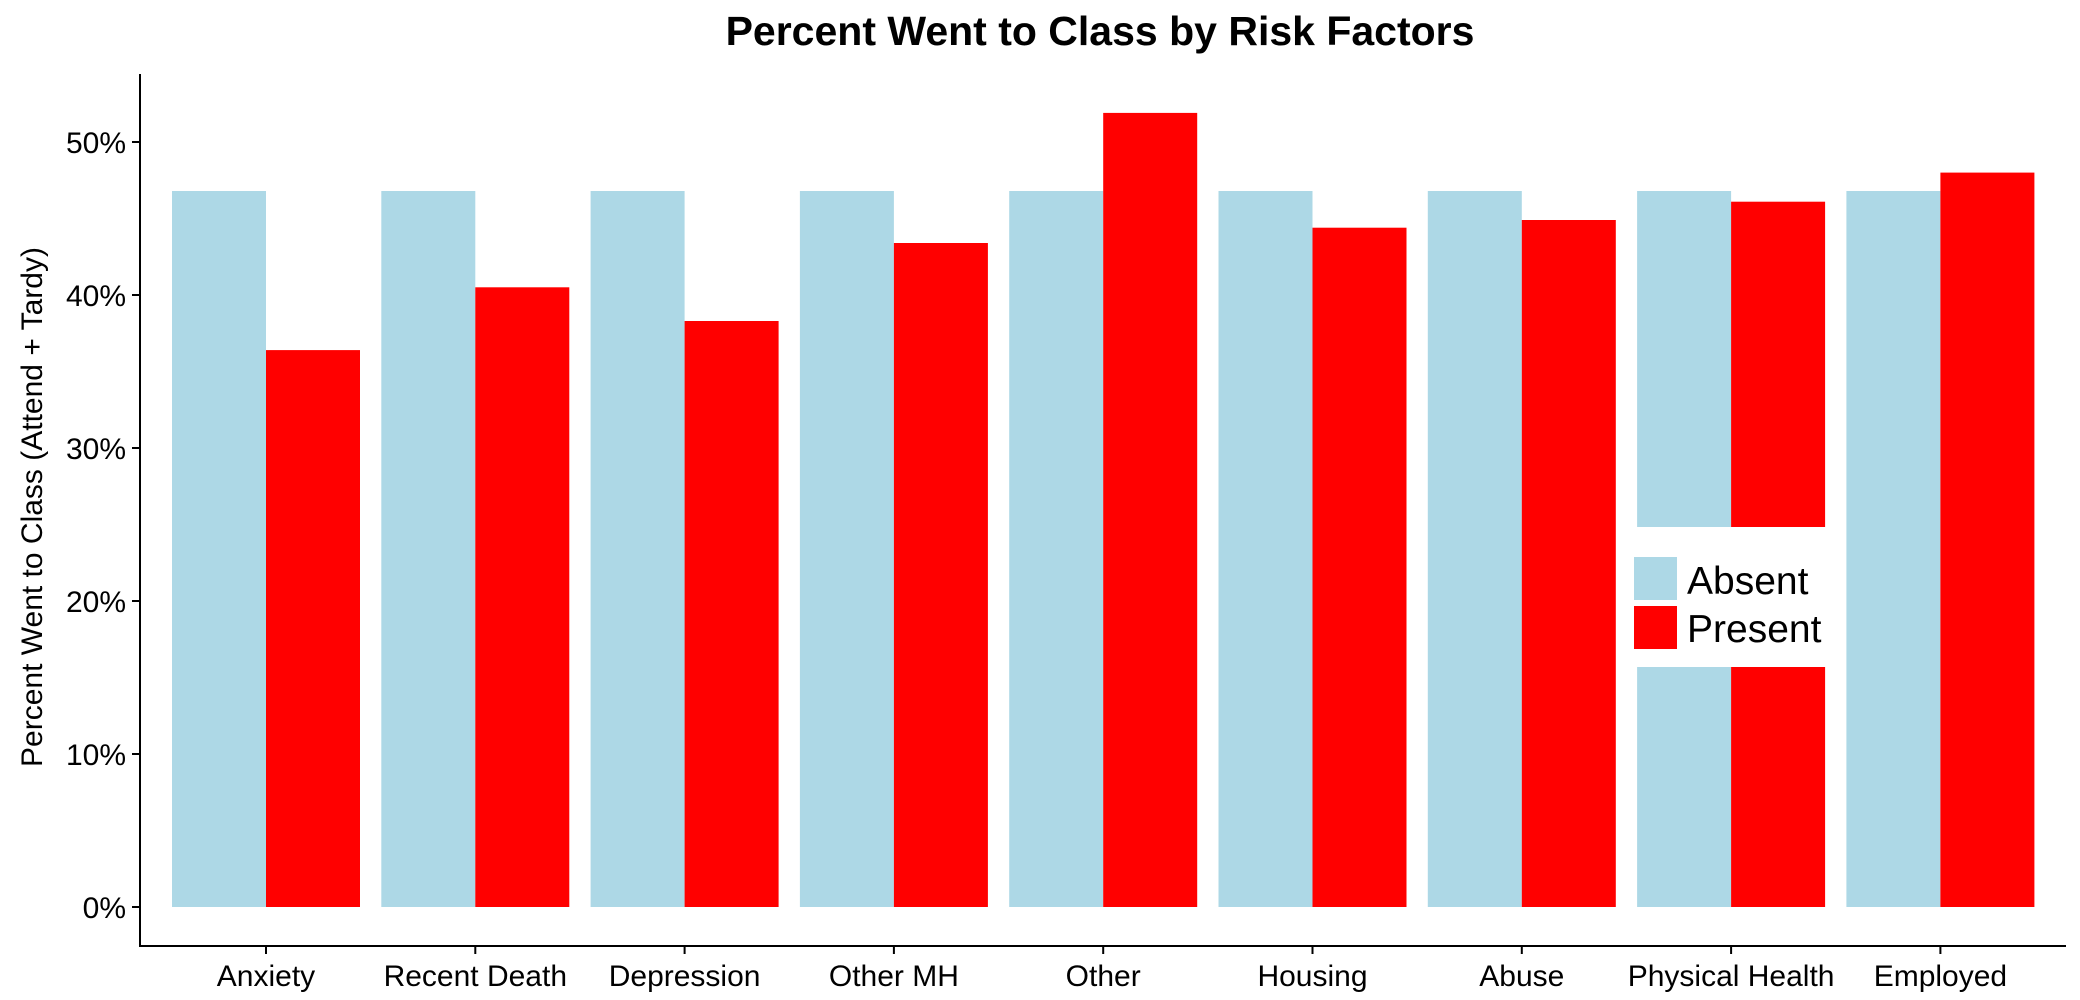  What do you see at coordinates (96, 296) in the screenshot?
I see `y-tick-label: 40%` at bounding box center [96, 296].